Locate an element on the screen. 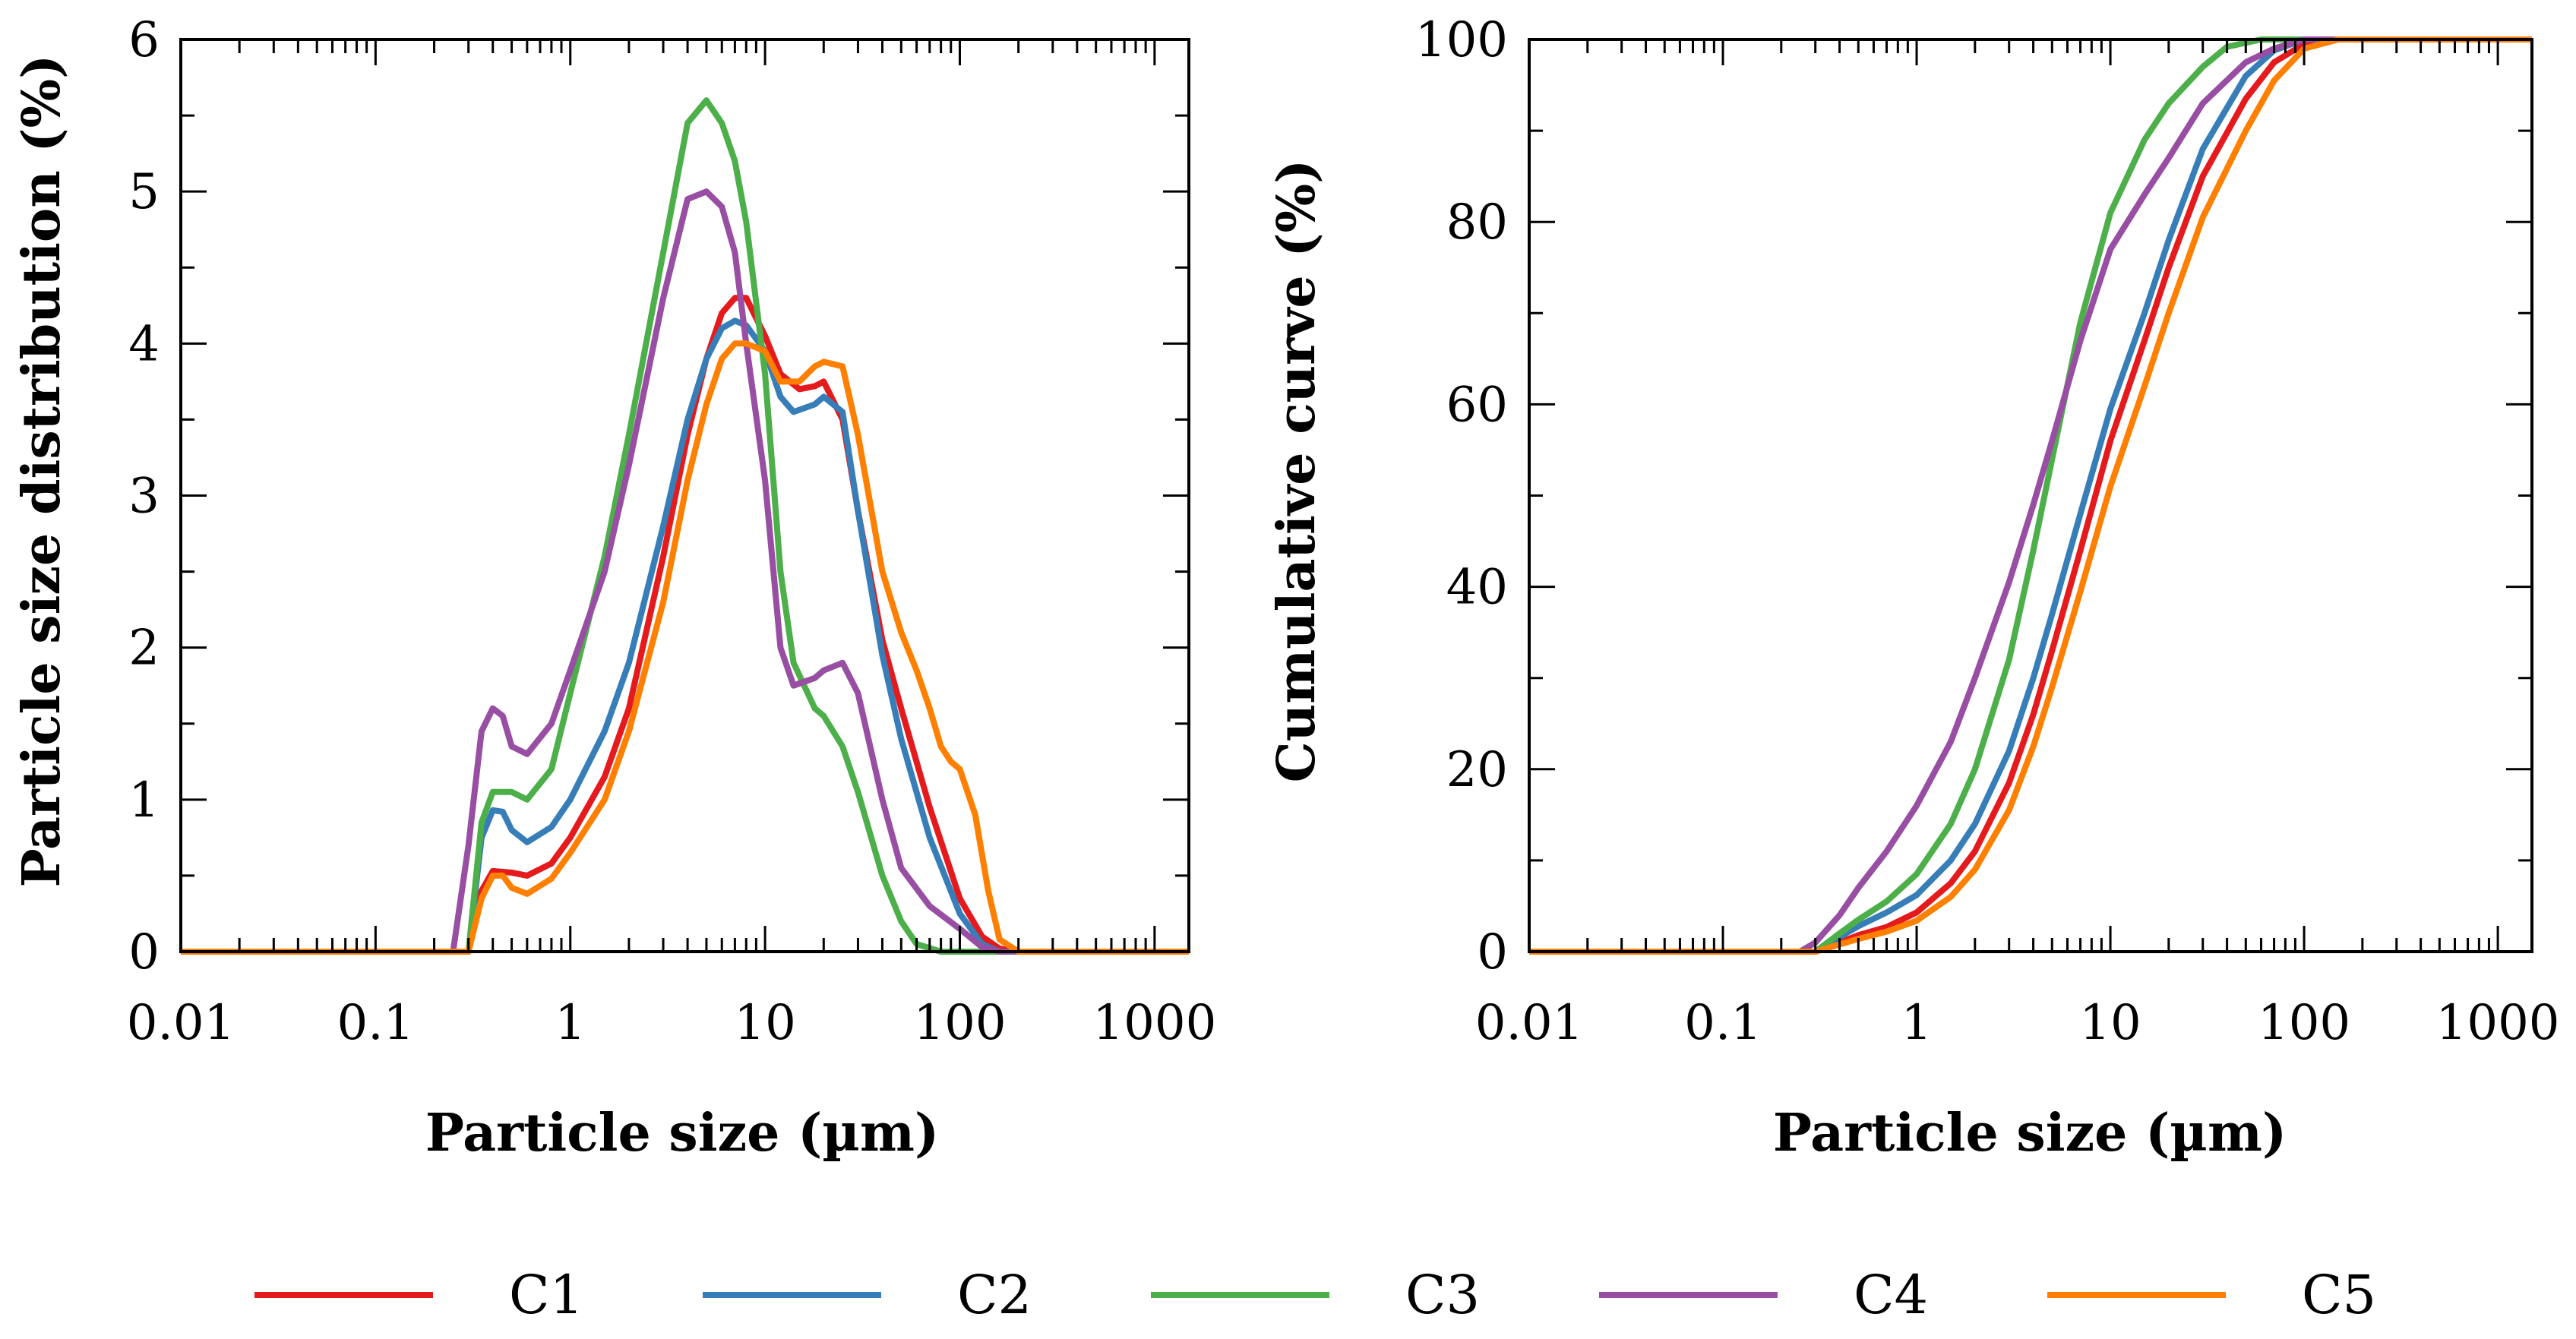  cumulative-x-axis-label: Particle size (µm) is located at coordinates (2030, 1133).